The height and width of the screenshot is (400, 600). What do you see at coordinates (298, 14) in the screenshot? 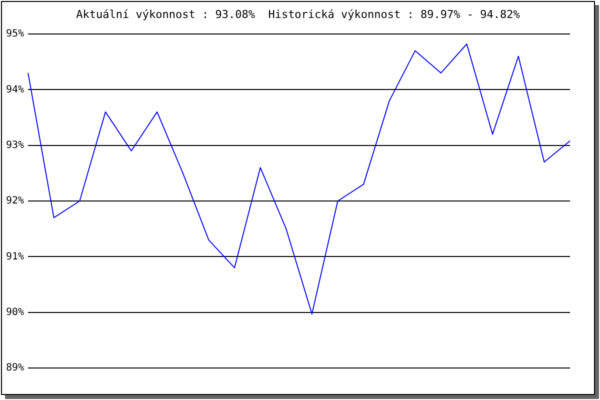
I see `chart-title: Aktuální výkonnost : 93.08% Historická výkonnost : 89.97% - 94.82%` at bounding box center [298, 14].